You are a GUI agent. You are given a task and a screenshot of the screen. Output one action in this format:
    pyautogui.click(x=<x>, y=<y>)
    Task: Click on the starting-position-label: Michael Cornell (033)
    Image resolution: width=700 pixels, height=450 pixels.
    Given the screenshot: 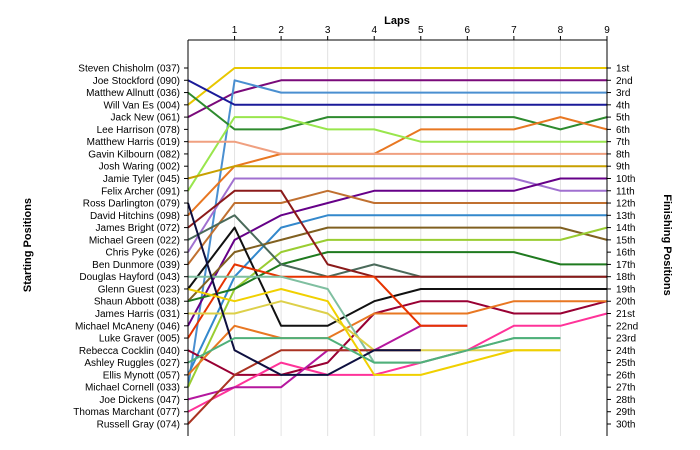 What is the action you would take?
    pyautogui.click(x=132, y=388)
    